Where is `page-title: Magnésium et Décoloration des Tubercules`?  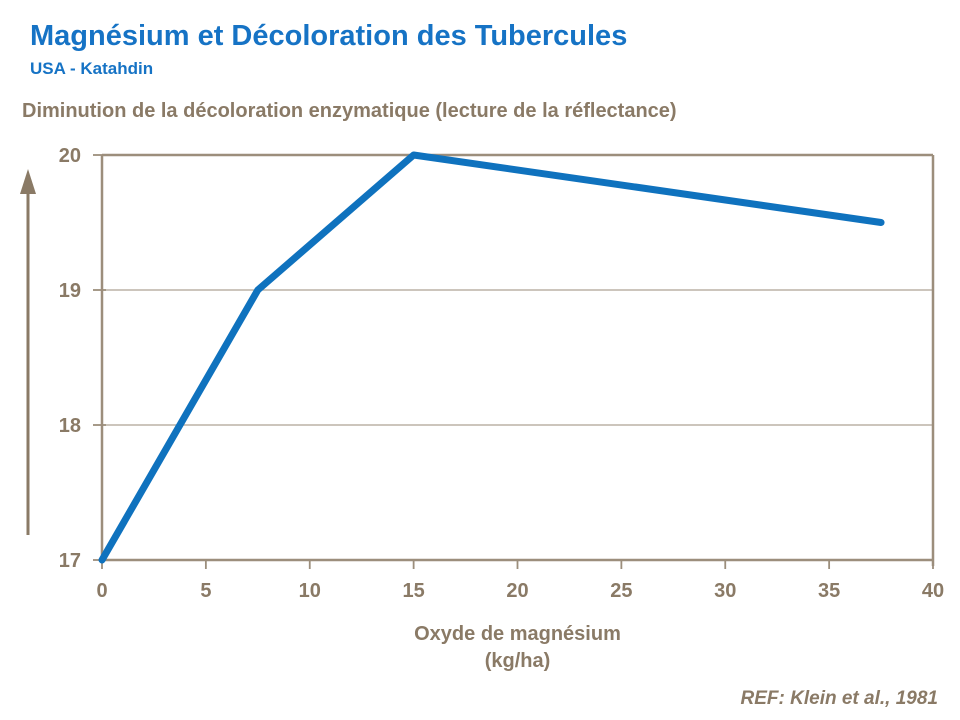 page-title: Magnésium et Décoloration des Tubercules is located at coordinates (329, 36).